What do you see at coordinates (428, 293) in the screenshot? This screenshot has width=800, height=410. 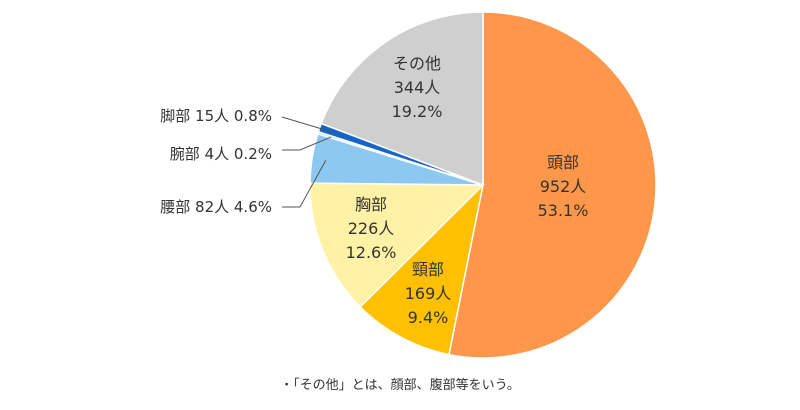 I see `slice-label-1: 頸部 169人 9.4%` at bounding box center [428, 293].